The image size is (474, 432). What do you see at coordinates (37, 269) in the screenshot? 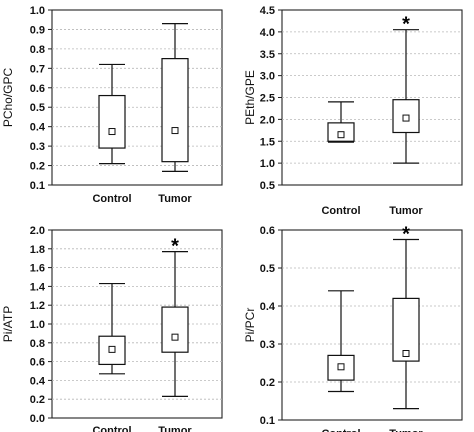
I see `y-tick-label: 1.6` at bounding box center [37, 269].